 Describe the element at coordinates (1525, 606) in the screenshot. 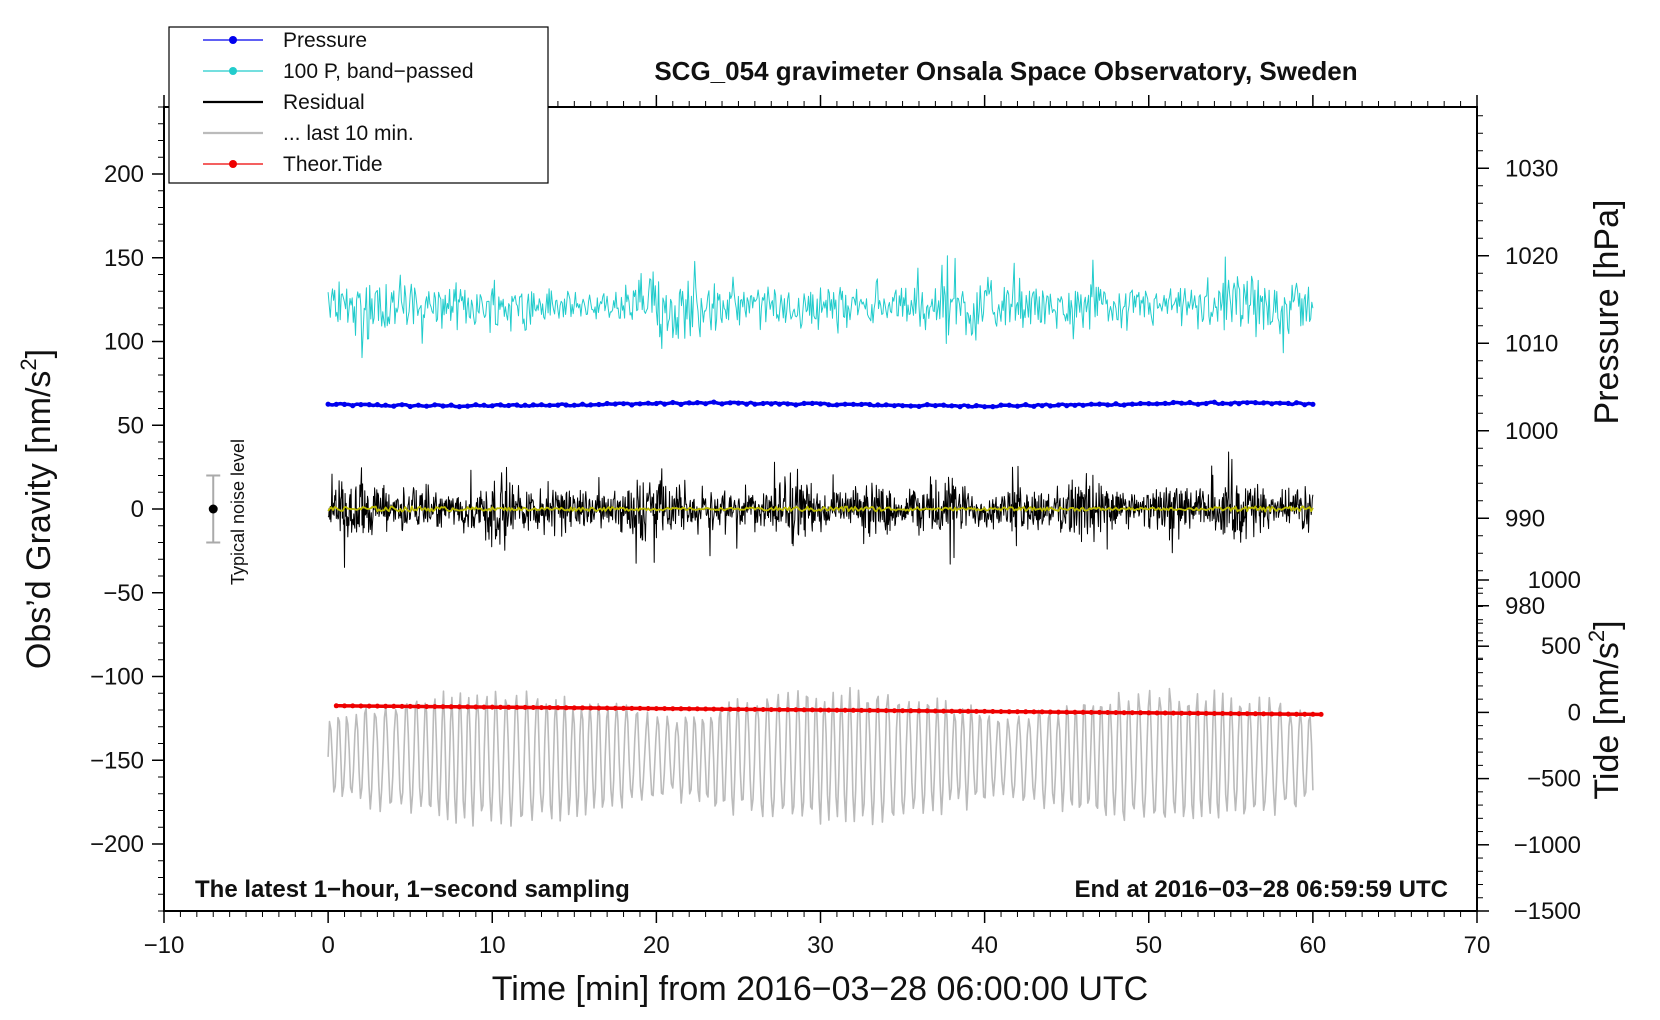

I see `pressure-tick-label: 980` at that location.